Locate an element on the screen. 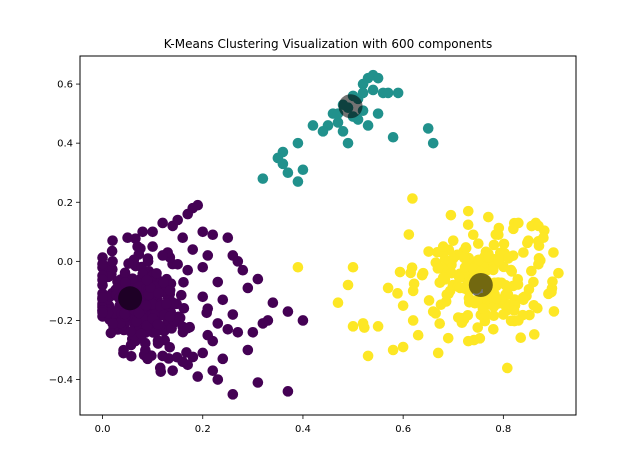 The width and height of the screenshot is (640, 468). y-tick-label: 0.2 is located at coordinates (65, 203).